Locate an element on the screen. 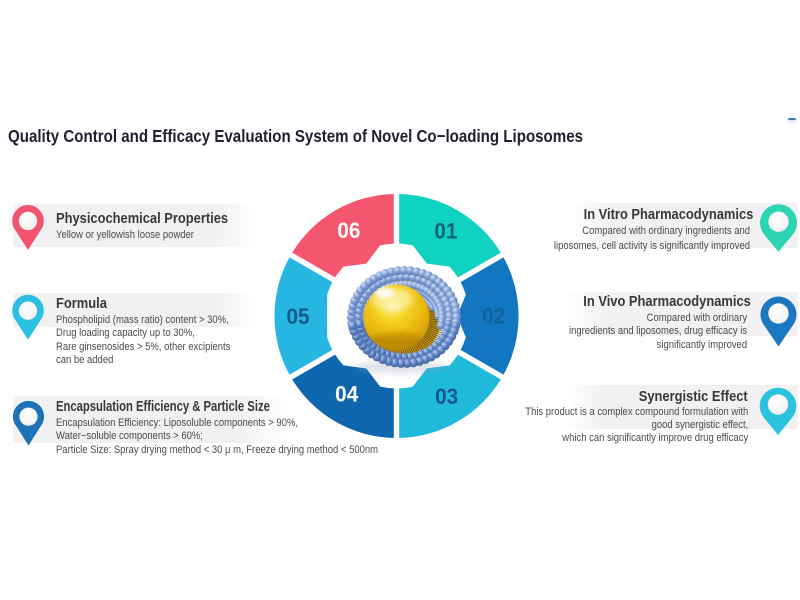  svg-text: 04 is located at coordinates (346, 394).